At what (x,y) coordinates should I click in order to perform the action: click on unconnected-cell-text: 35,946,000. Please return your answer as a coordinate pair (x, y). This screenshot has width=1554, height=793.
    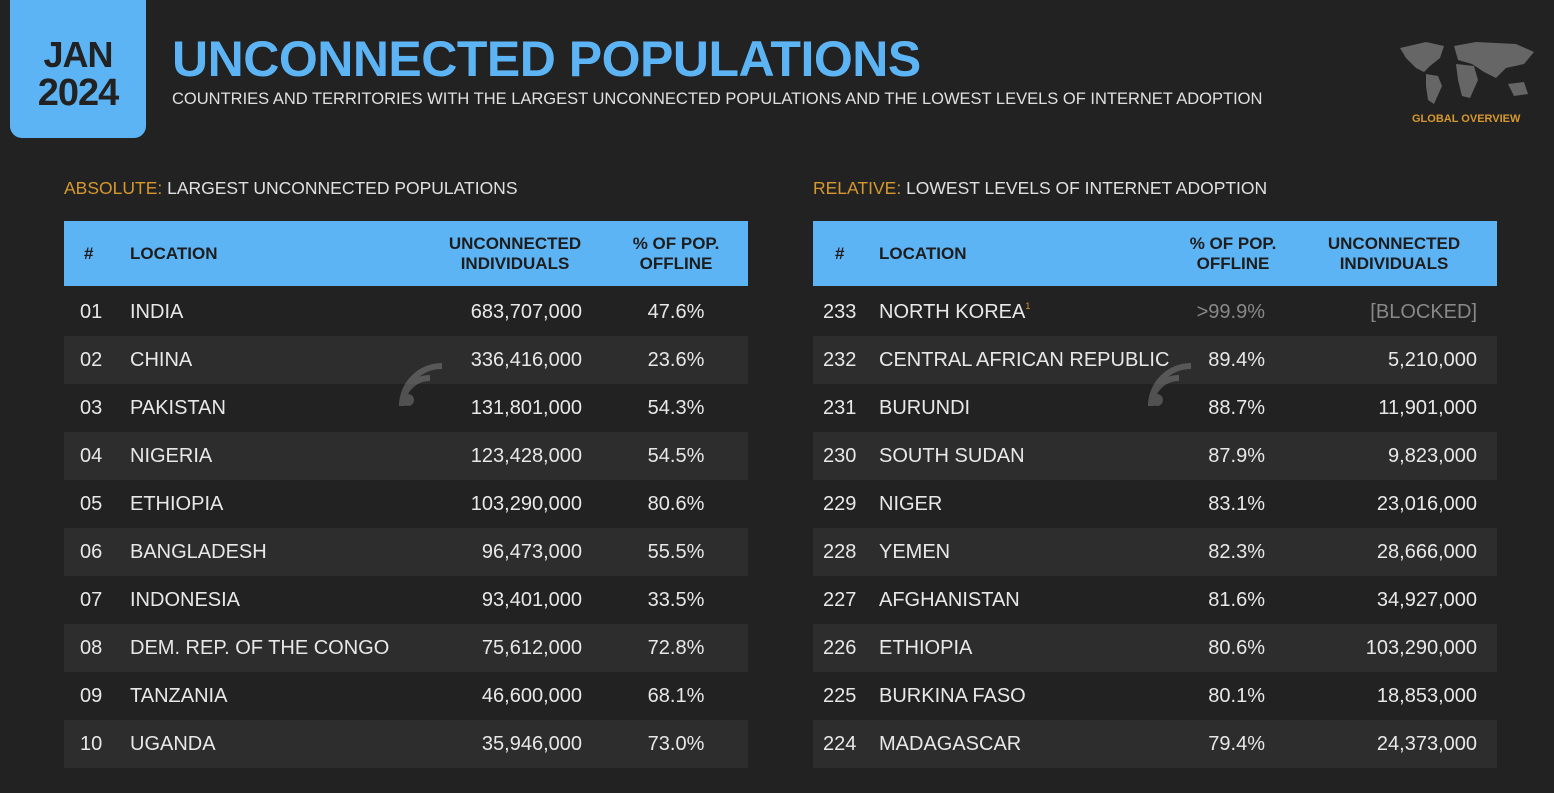
    Looking at the image, I should click on (531, 744).